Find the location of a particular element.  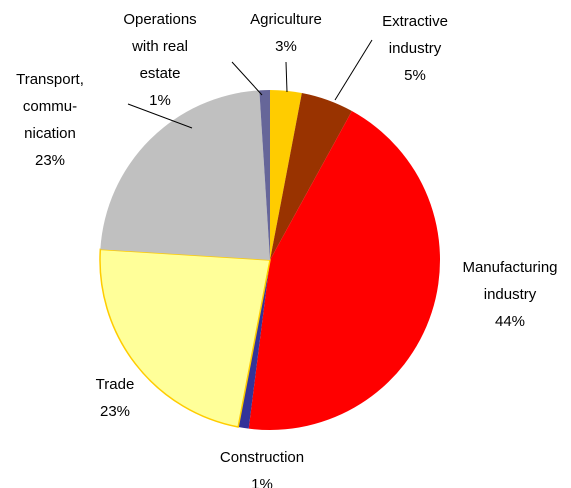

value-label: 44% is located at coordinates (510, 321).